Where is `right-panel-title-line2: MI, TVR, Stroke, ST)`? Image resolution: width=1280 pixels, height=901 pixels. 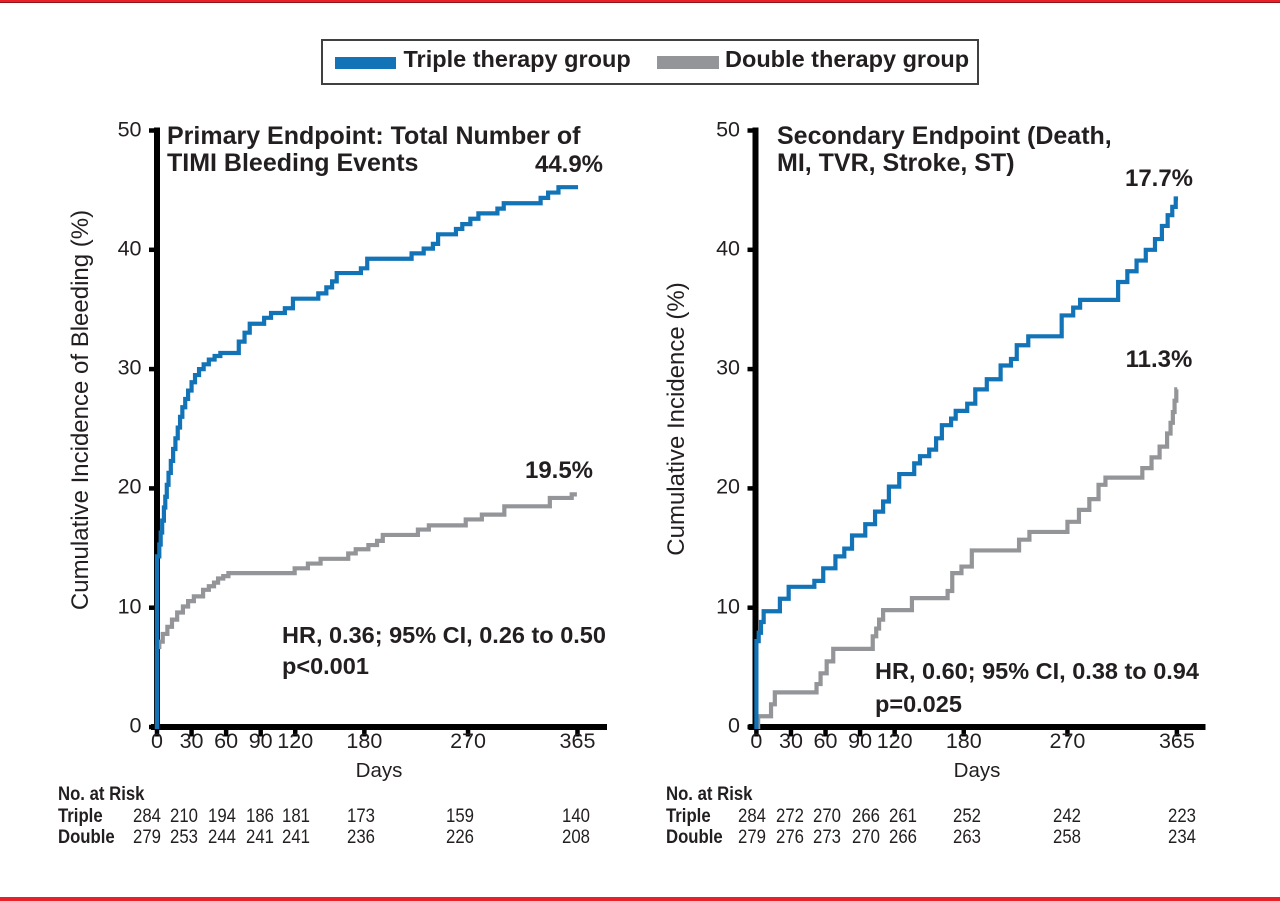
right-panel-title-line2: MI, TVR, Stroke, ST) is located at coordinates (896, 163).